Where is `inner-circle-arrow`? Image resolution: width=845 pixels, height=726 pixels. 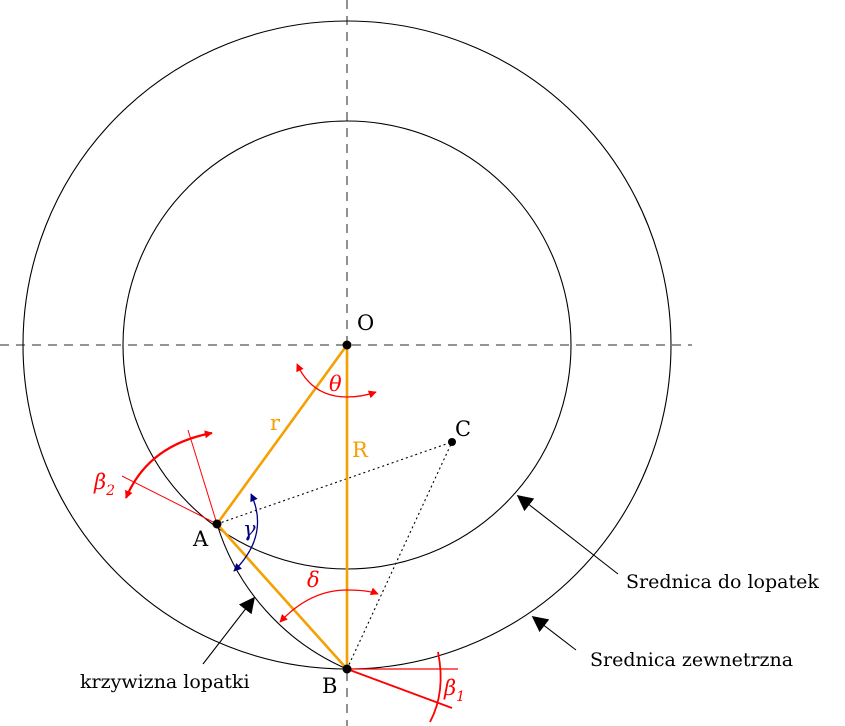 inner-circle-arrow is located at coordinates (567, 535).